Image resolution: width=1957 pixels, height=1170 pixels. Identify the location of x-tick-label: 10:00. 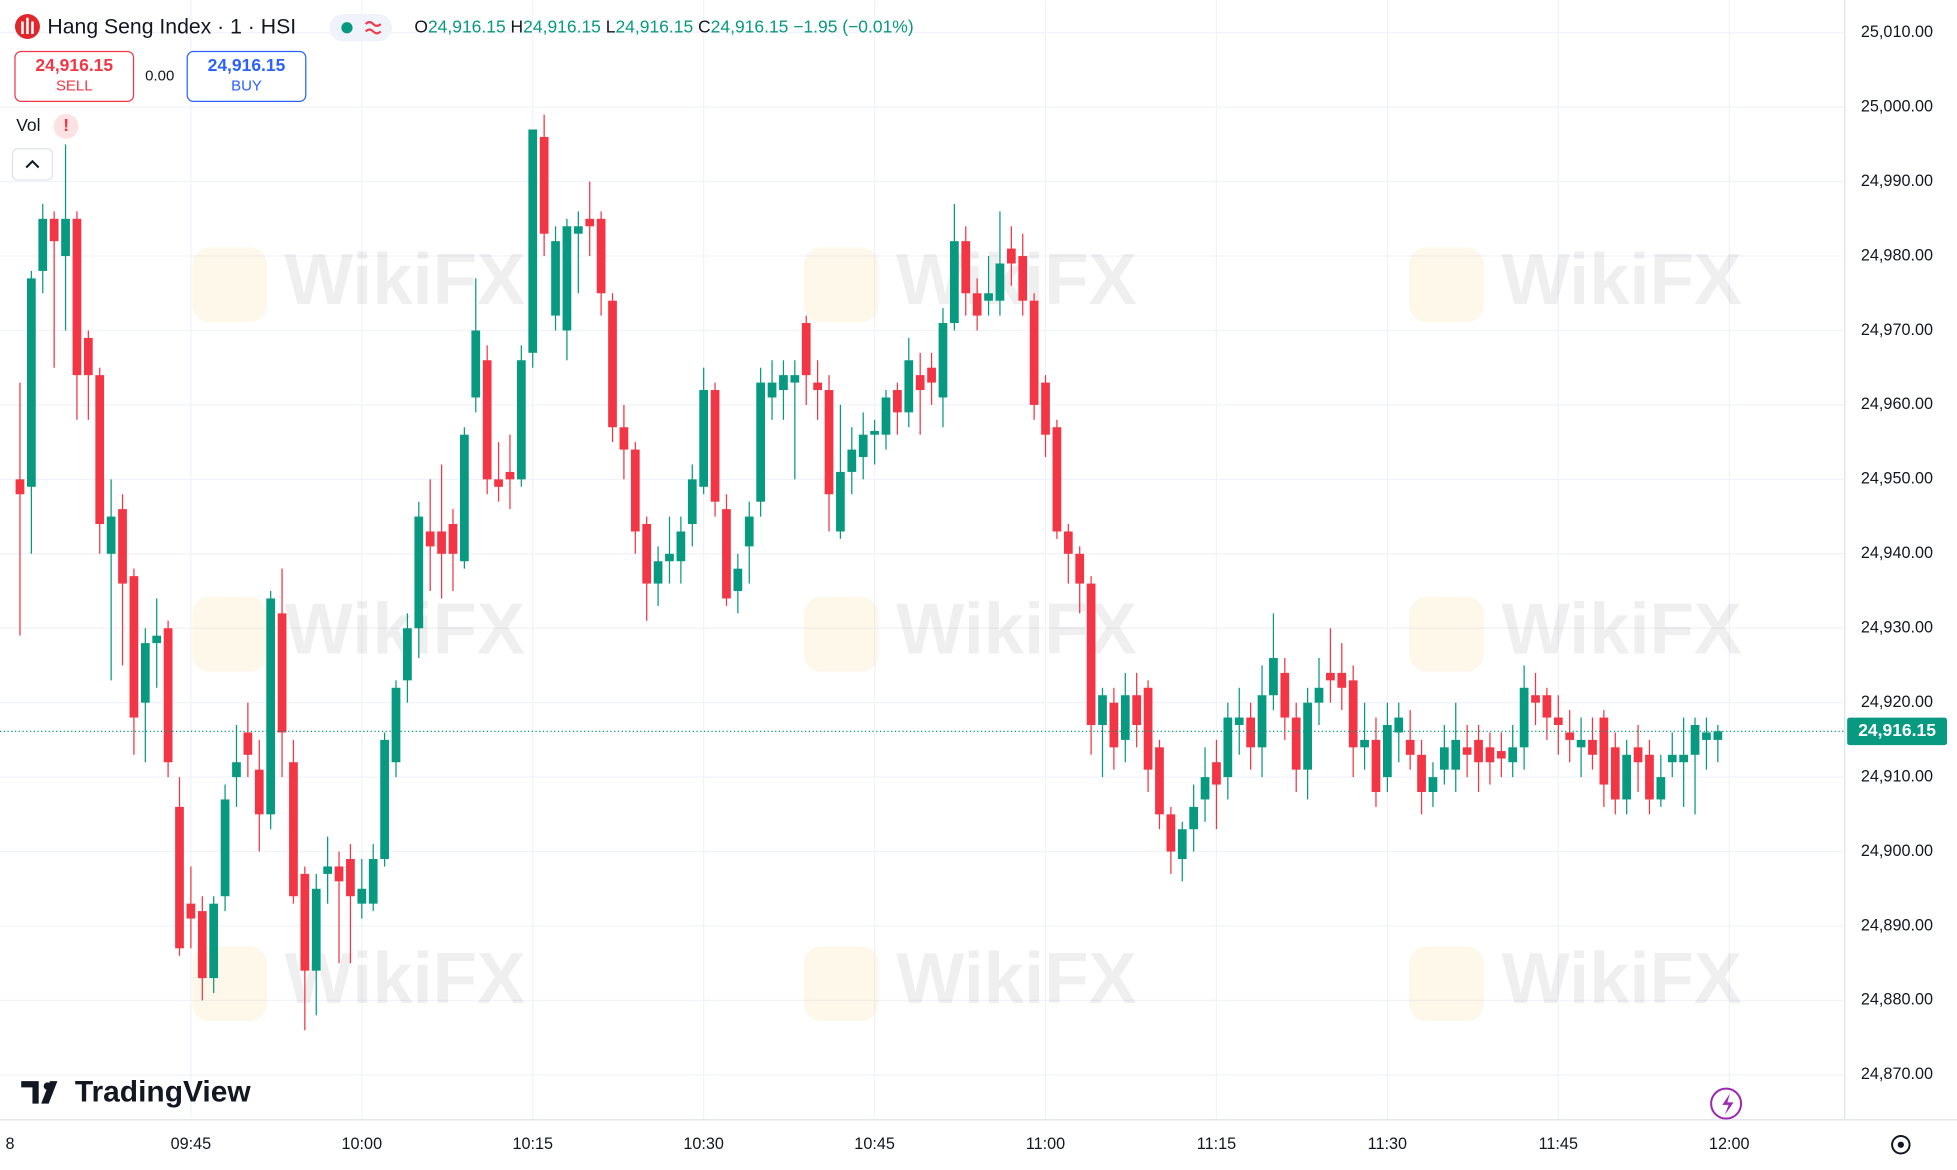
(362, 1144).